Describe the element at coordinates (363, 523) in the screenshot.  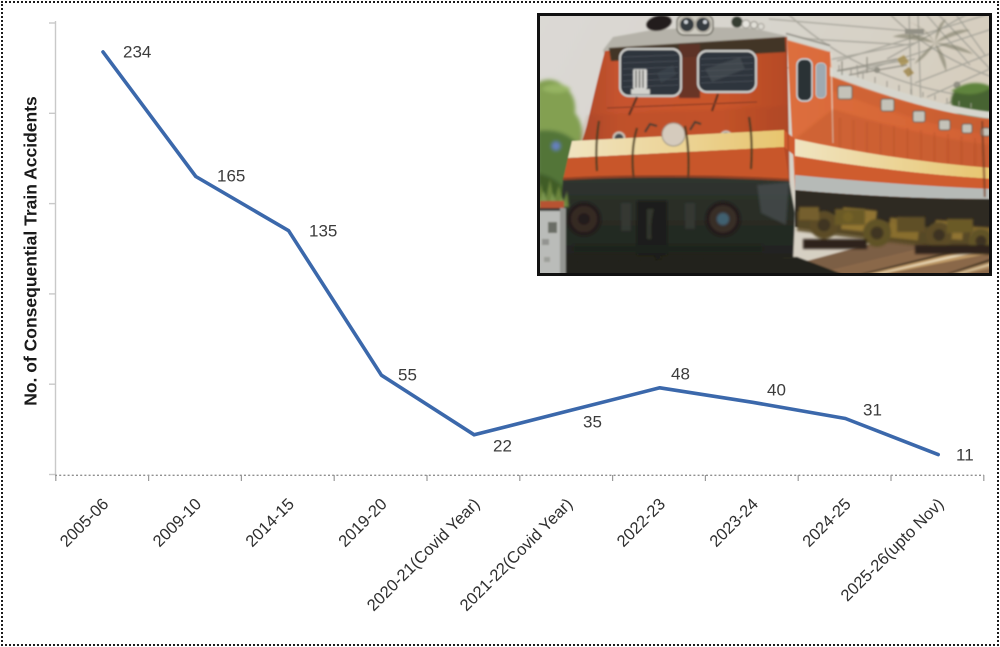
I see `svg-text: 2019-20` at that location.